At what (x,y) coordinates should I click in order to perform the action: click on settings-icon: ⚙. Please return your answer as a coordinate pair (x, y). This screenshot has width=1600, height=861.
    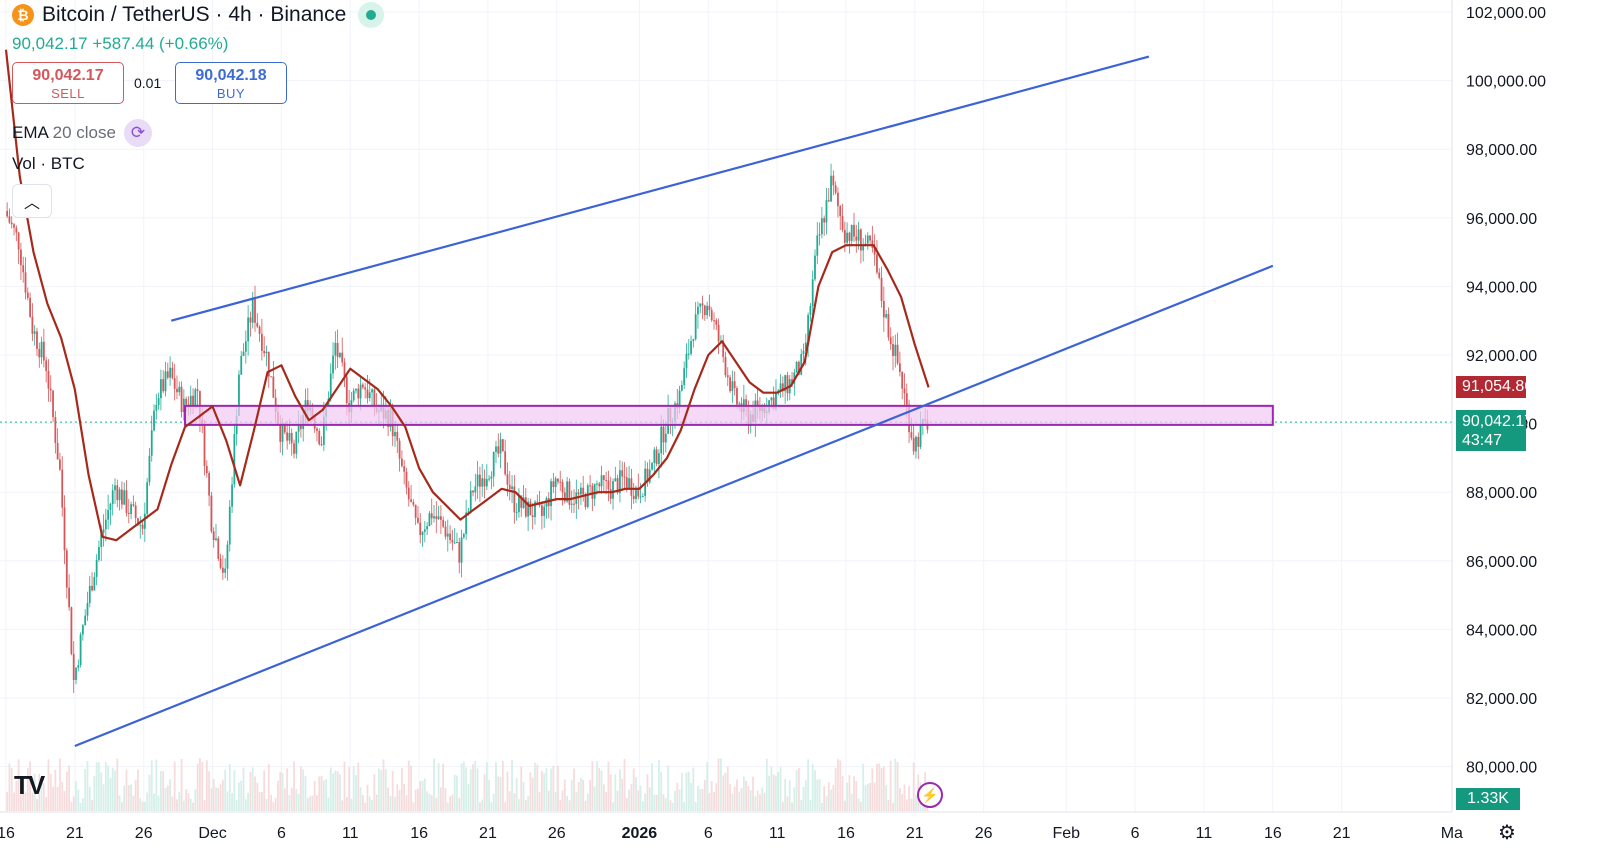
    Looking at the image, I should click on (1507, 833).